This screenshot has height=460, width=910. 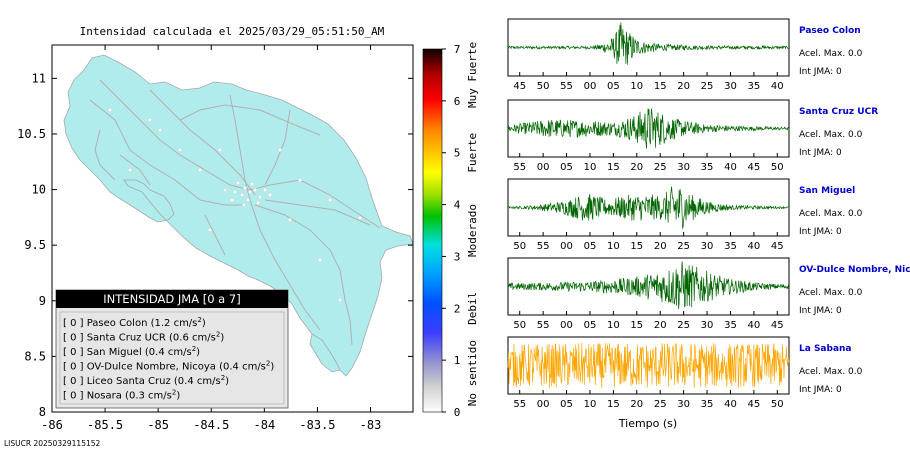 What do you see at coordinates (457, 153) in the screenshot?
I see `colorbar-tick-label: 5` at bounding box center [457, 153].